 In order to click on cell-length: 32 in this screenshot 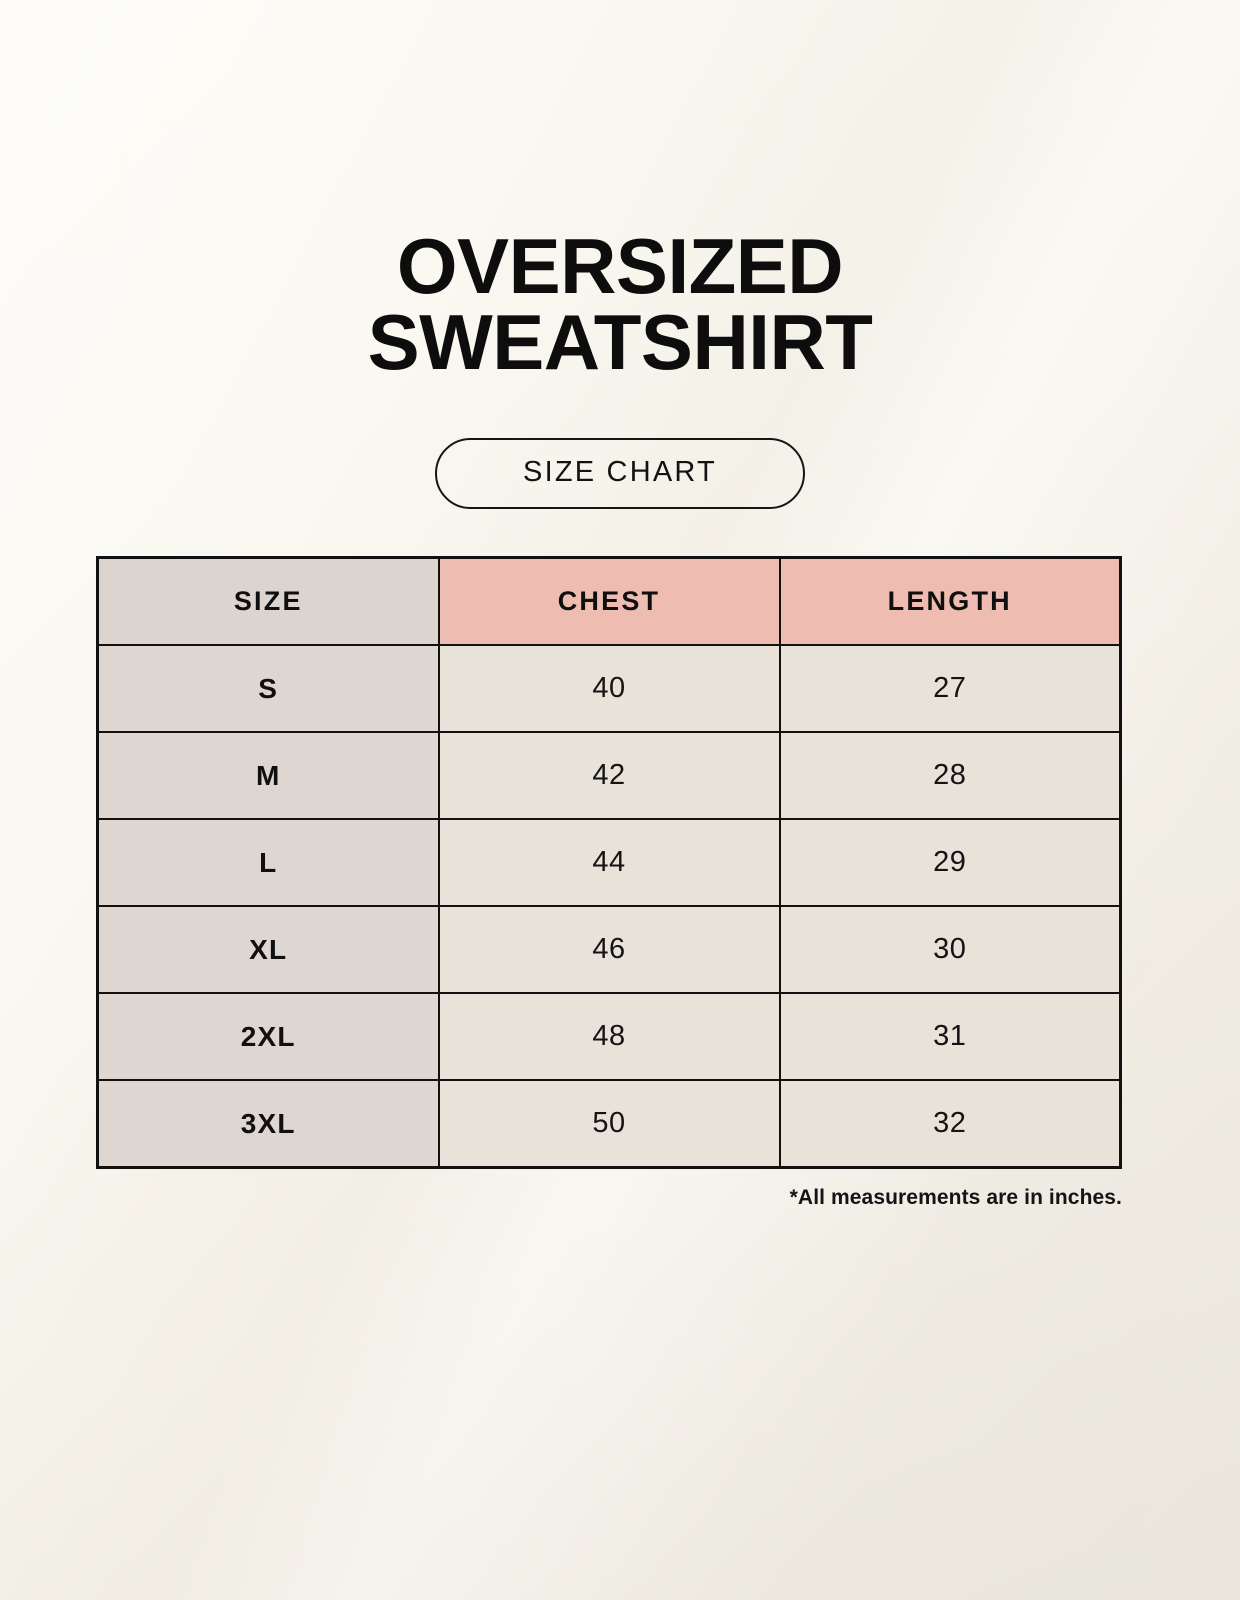, I will do `click(950, 1124)`.